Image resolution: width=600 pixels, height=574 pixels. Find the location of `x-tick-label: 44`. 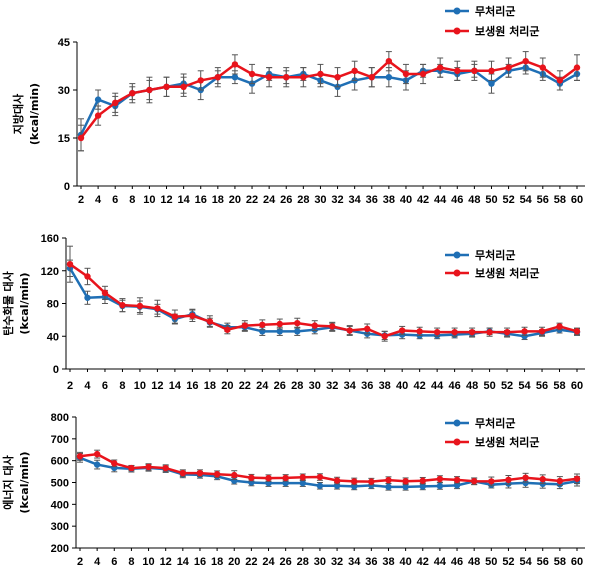

x-tick-label: 44 is located at coordinates (440, 562).